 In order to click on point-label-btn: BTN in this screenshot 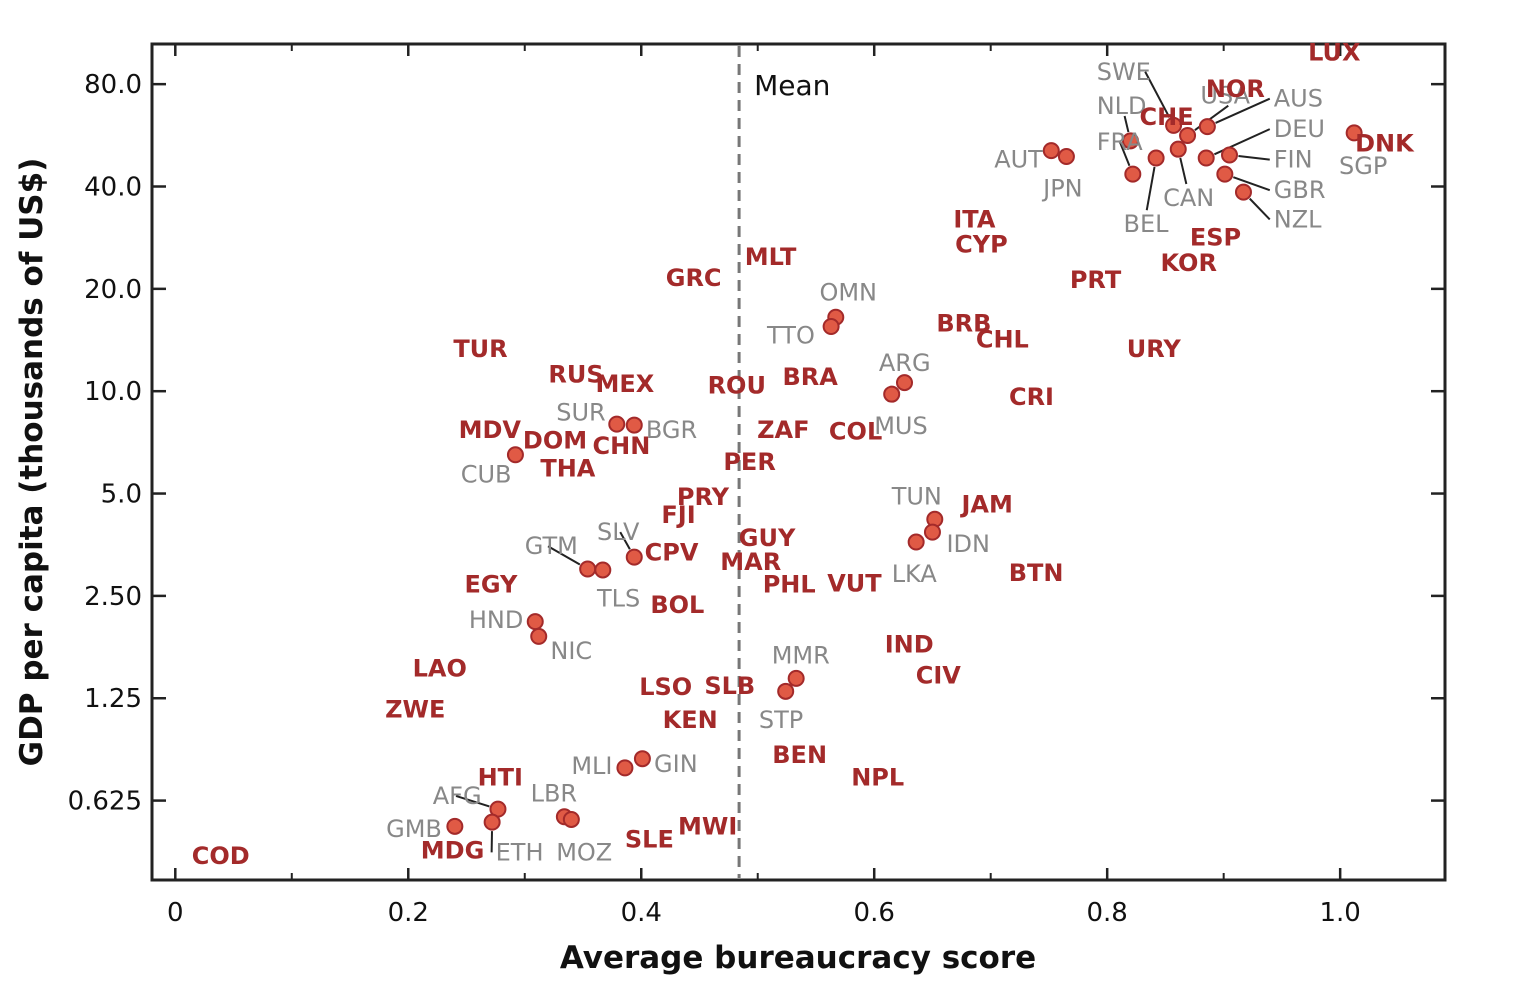, I will do `click(1036, 573)`.